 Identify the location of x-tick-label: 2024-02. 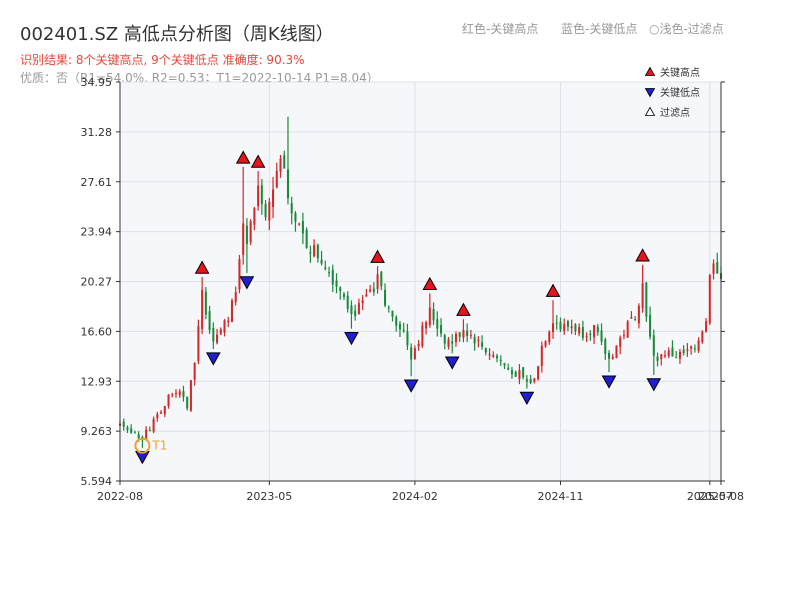
(415, 496).